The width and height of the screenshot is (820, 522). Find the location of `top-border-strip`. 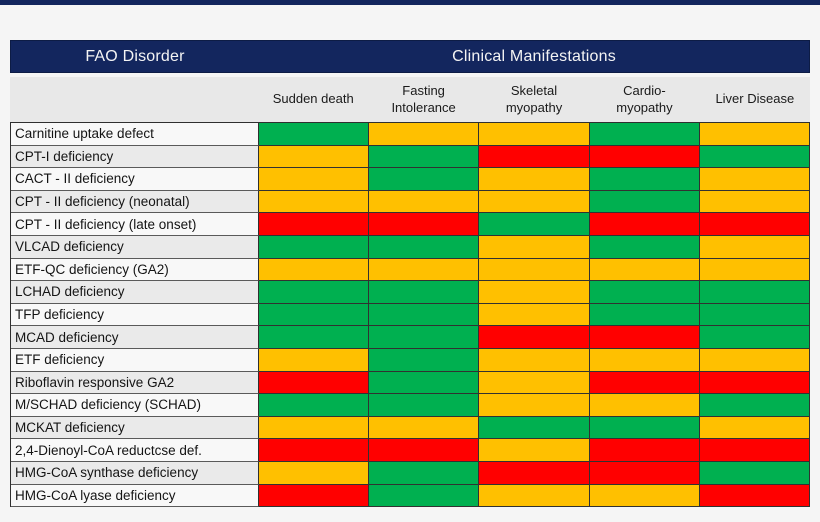

top-border-strip is located at coordinates (410, 2).